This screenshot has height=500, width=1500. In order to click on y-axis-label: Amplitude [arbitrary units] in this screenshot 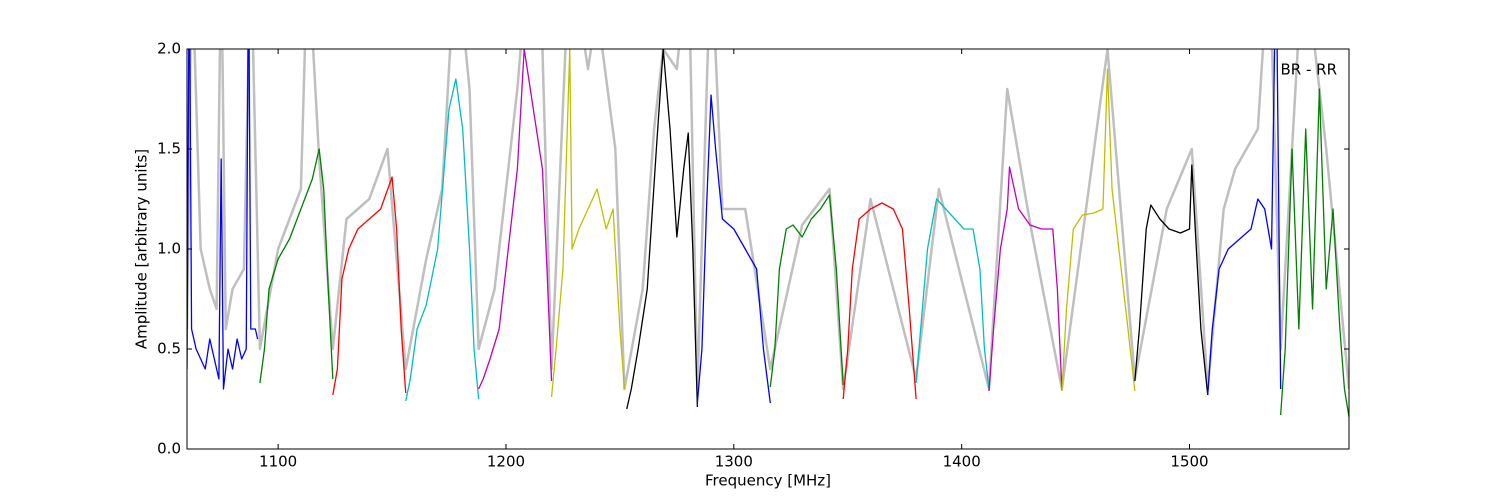, I will do `click(142, 249)`.